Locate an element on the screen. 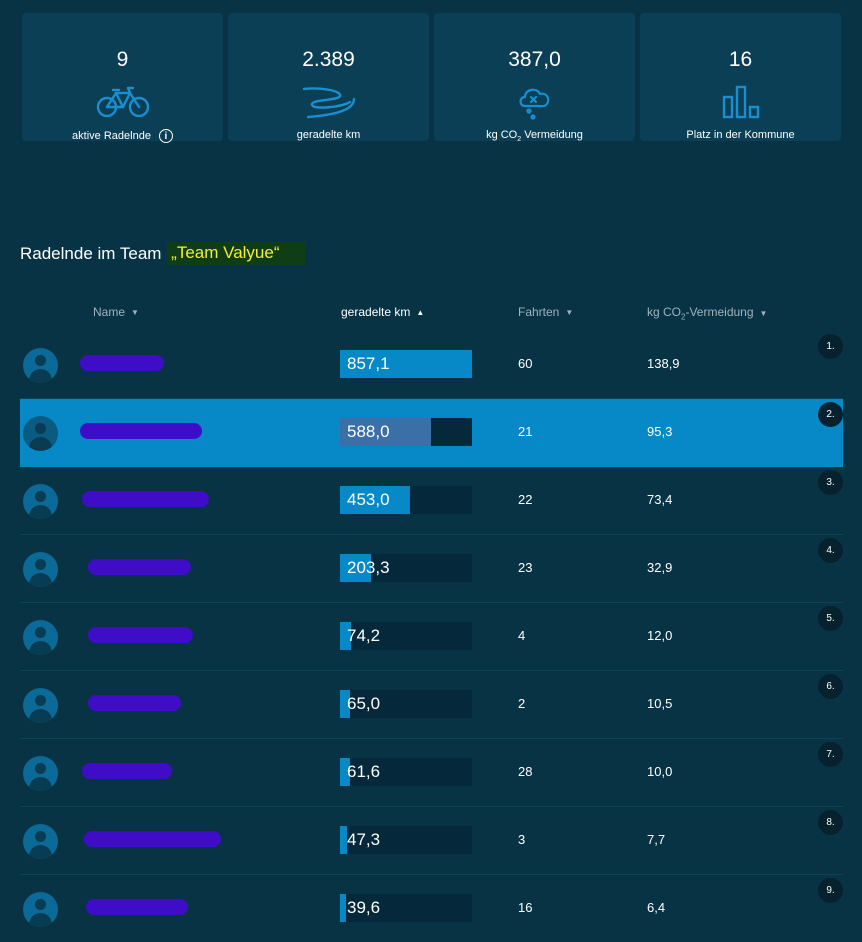 The image size is (862, 942). table-row: 588,0 21 95,3 2. is located at coordinates (431, 433).